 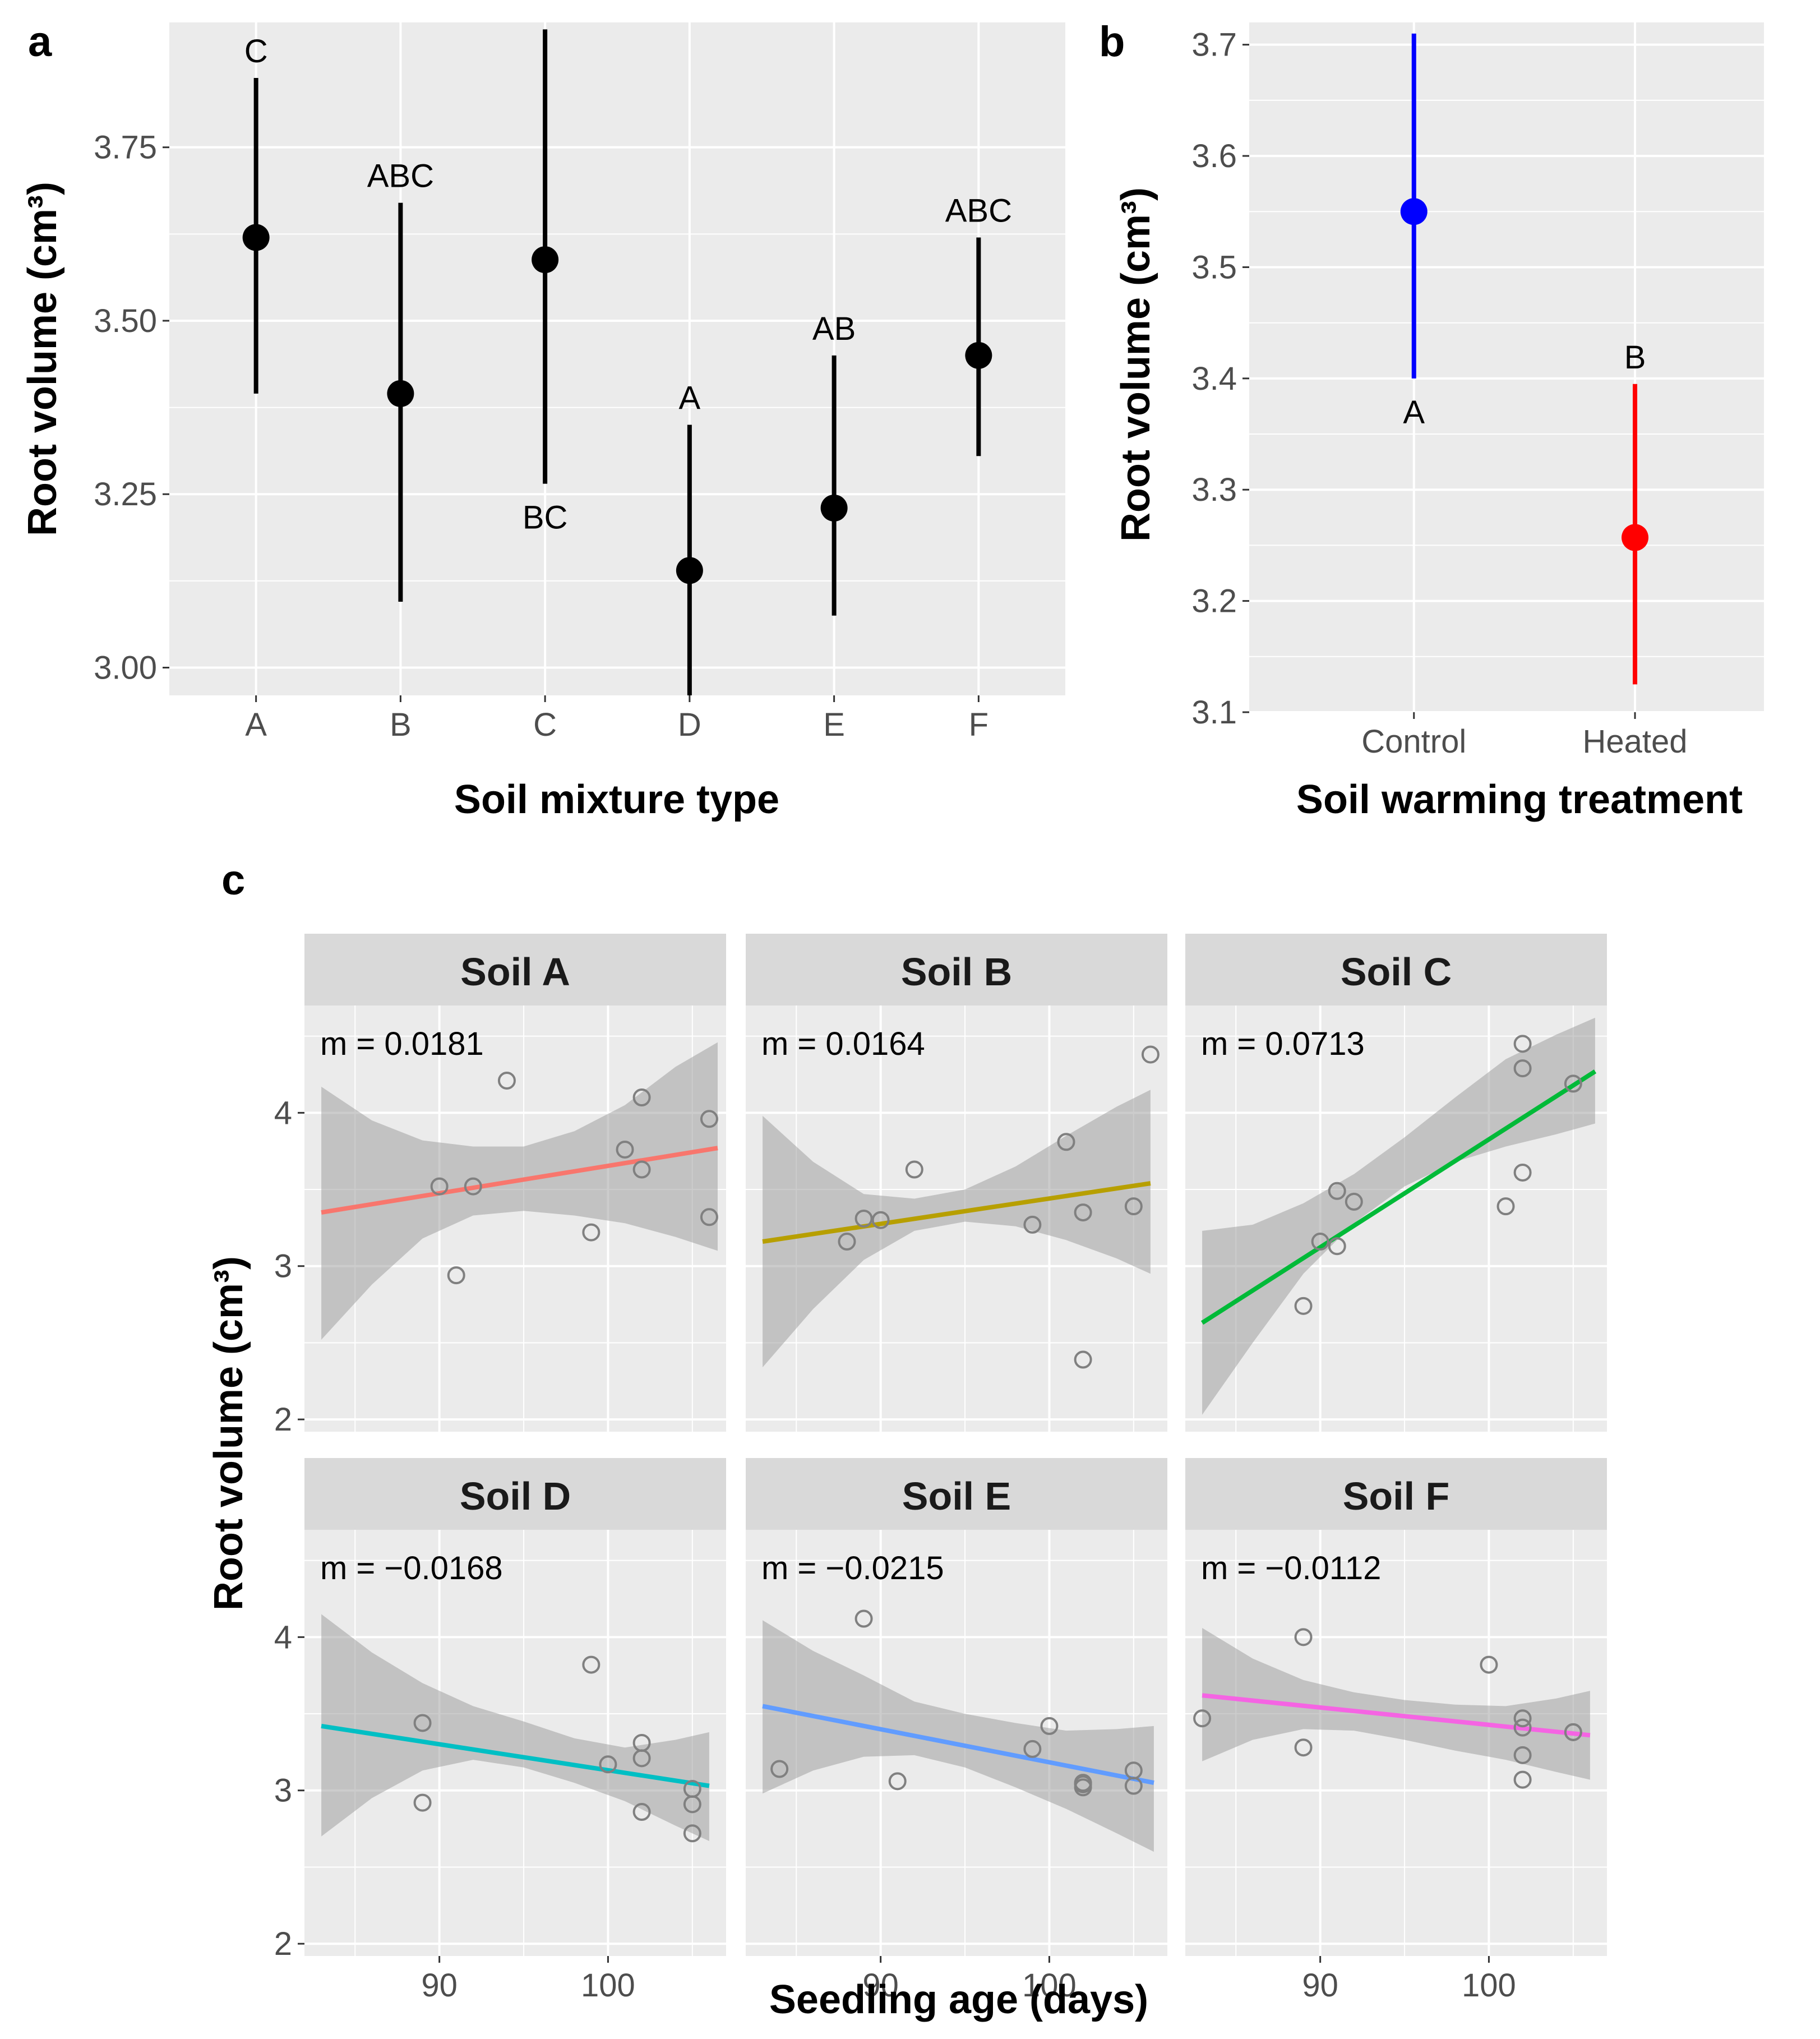 I want to click on slope-annotation: m = 0.0164, so click(x=843, y=1044).